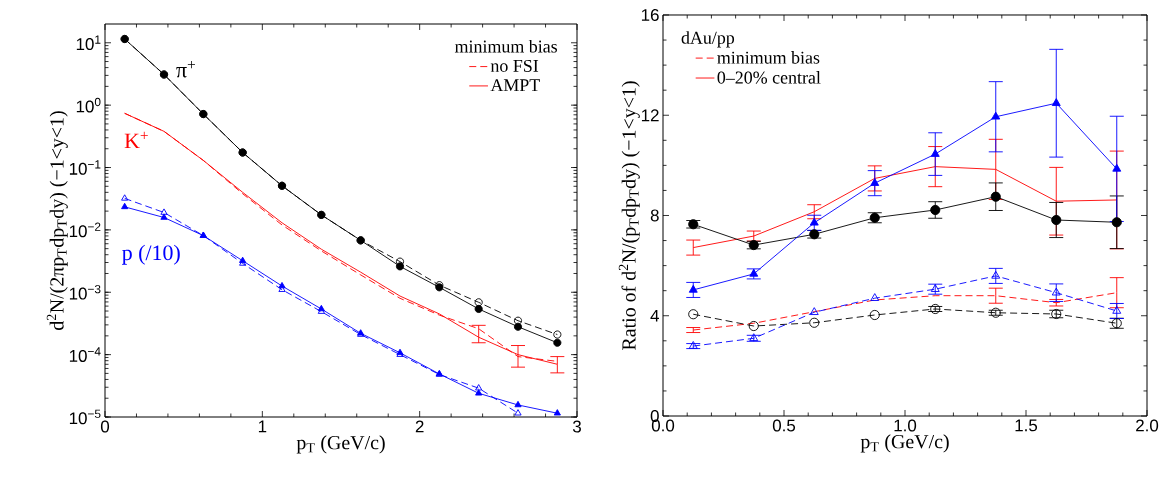  Describe the element at coordinates (650, 115) in the screenshot. I see `y-tick-label: 12` at that location.